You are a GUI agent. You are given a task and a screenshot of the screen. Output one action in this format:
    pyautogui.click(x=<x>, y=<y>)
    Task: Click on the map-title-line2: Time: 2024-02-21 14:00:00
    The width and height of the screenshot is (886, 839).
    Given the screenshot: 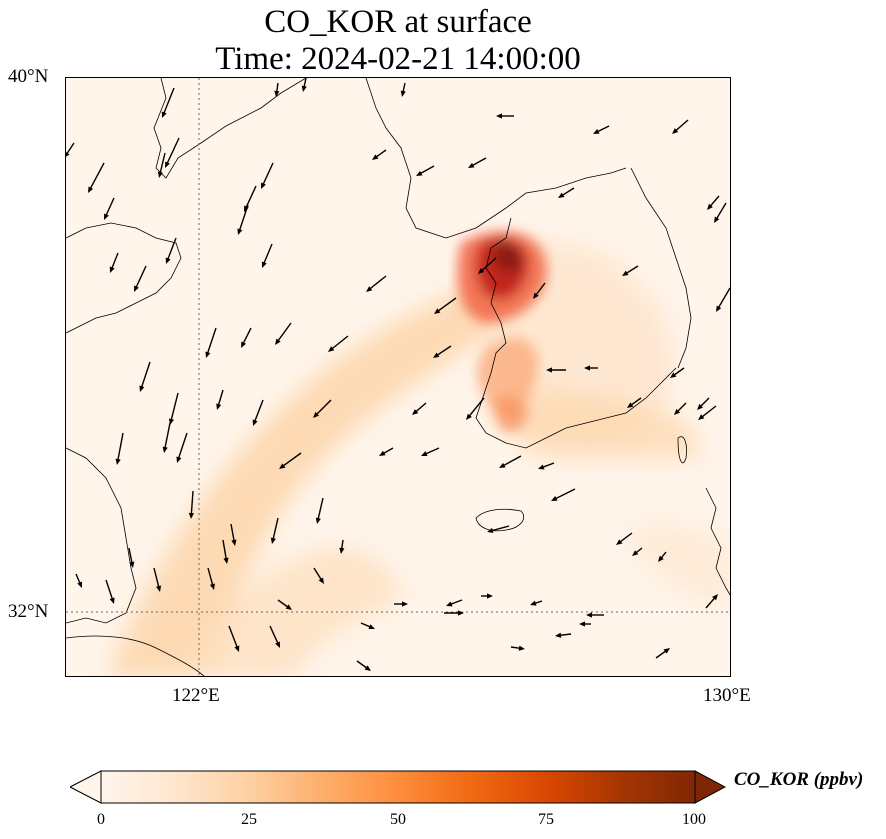 What is the action you would take?
    pyautogui.click(x=398, y=59)
    